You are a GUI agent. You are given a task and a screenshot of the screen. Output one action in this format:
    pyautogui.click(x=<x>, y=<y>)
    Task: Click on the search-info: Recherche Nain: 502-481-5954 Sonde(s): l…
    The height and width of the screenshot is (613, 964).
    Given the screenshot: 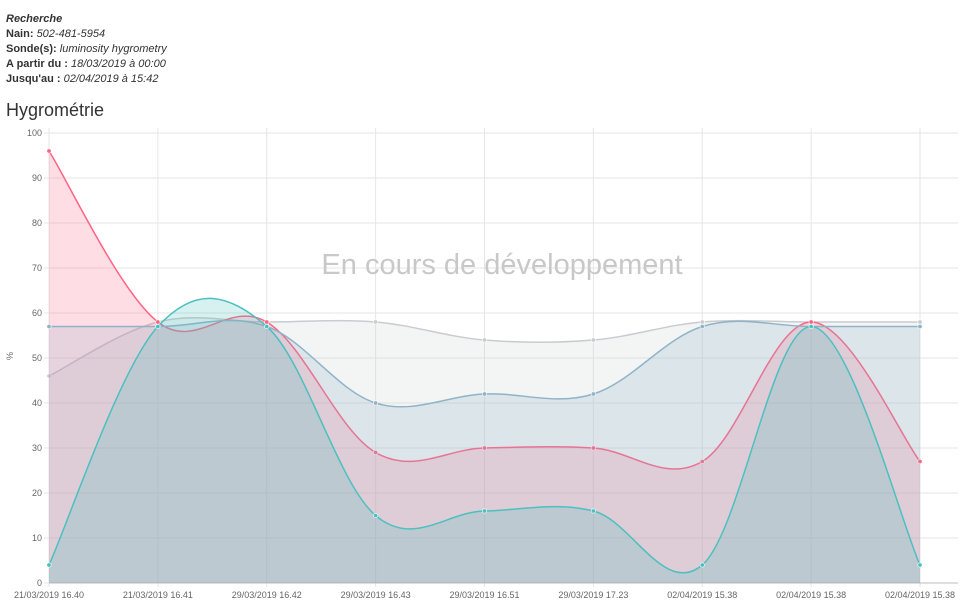 What is the action you would take?
    pyautogui.click(x=86, y=49)
    